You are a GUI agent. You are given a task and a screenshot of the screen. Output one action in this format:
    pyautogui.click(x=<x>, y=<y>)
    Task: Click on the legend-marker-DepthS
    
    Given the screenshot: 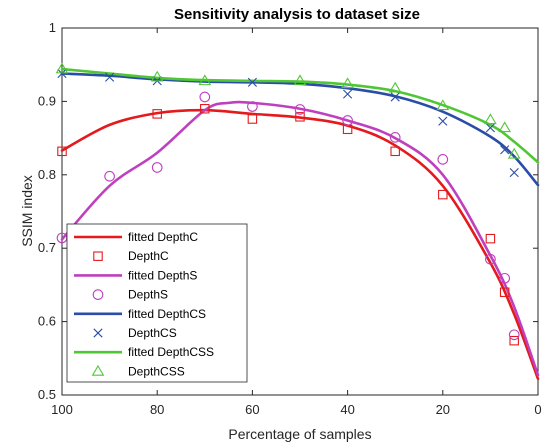 What is the action you would take?
    pyautogui.click(x=98, y=294)
    